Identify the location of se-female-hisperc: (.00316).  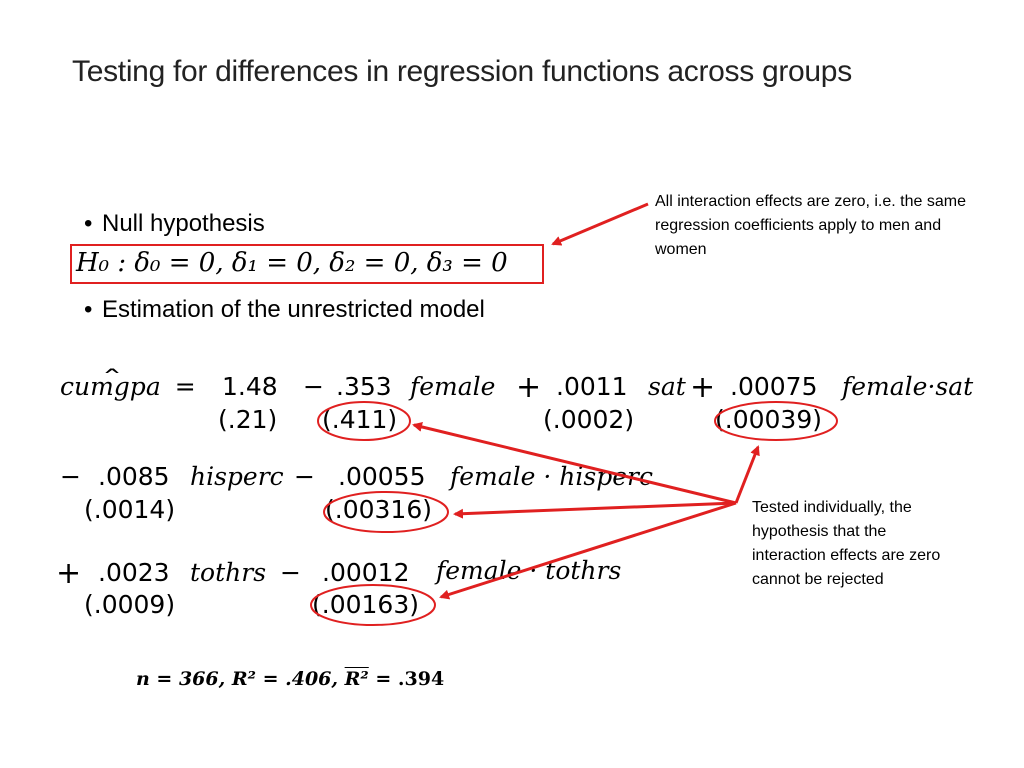
(378, 509).